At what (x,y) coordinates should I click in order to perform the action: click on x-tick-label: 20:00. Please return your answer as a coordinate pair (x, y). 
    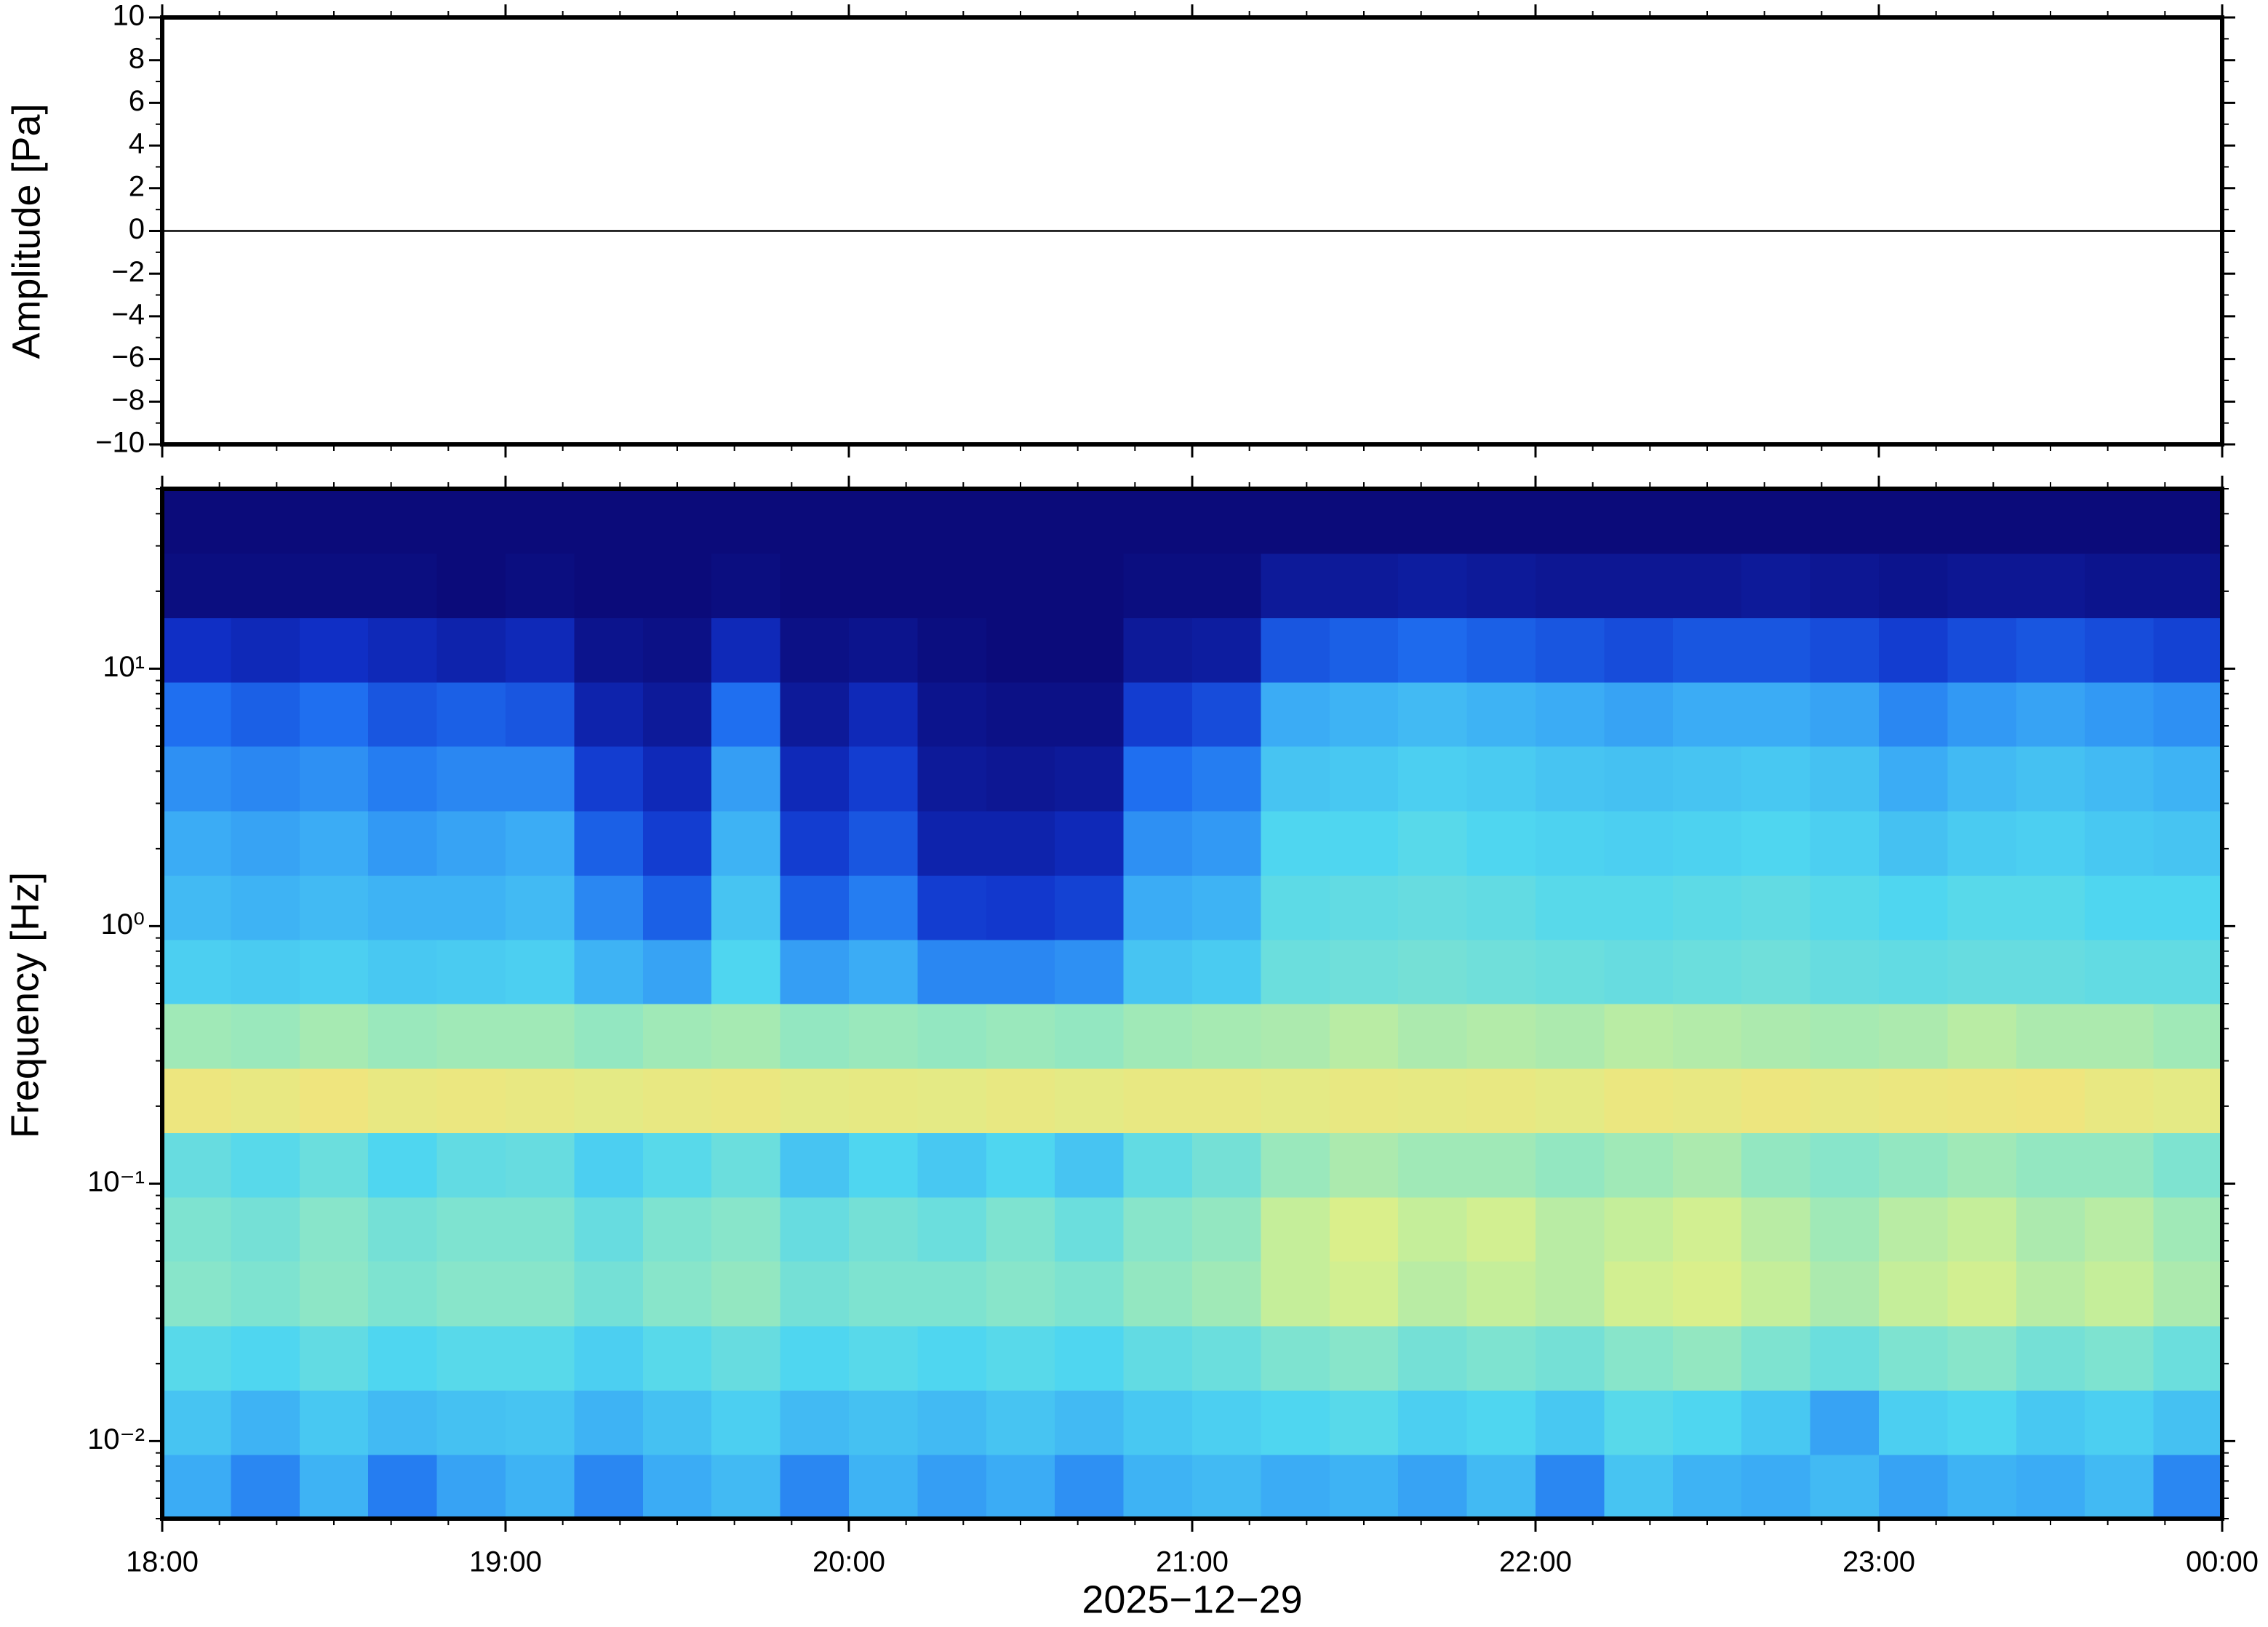
    Looking at the image, I should click on (849, 1562).